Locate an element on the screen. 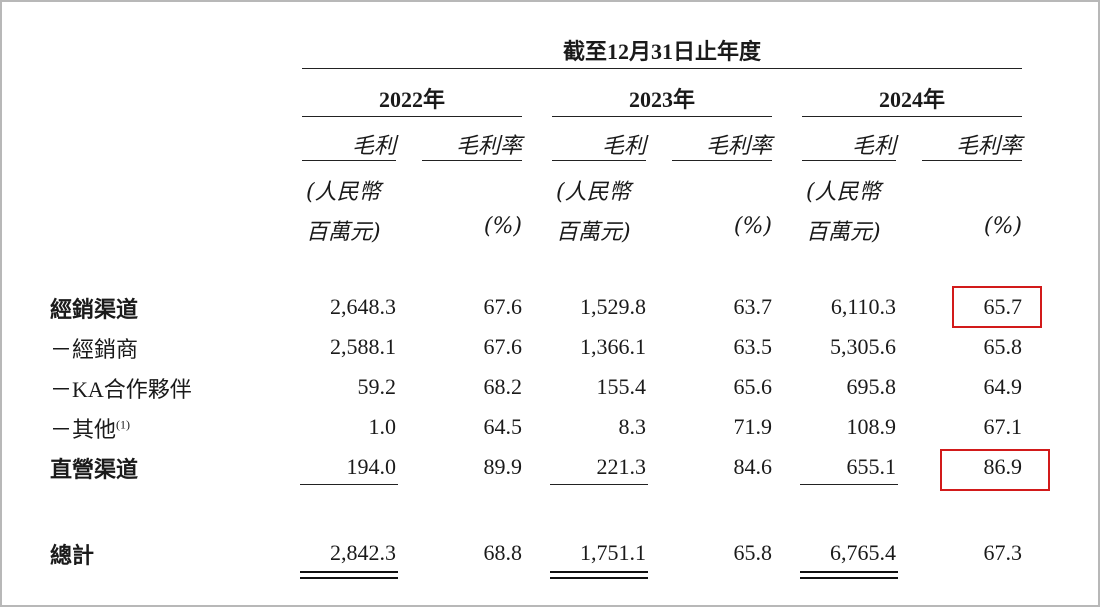  row-label-ka-partners: －KA合作夥伴 is located at coordinates (121, 389).